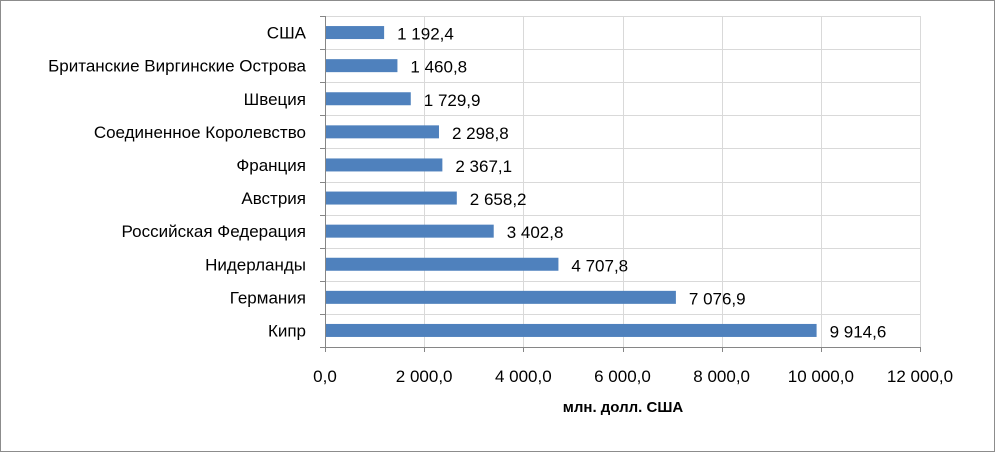 Image resolution: width=995 pixels, height=456 pixels. I want to click on data-label: 7 076,9, so click(717, 298).